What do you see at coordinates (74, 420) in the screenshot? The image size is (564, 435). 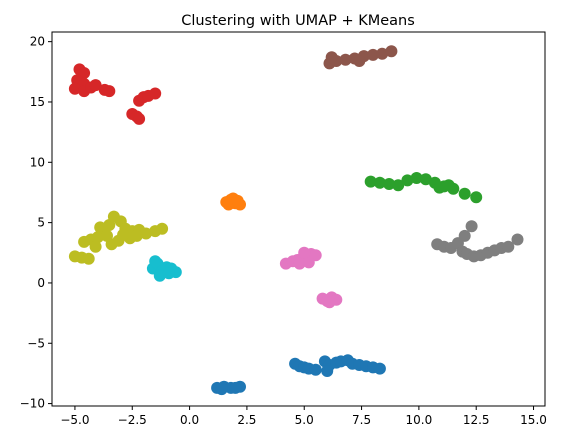 I see `x-tick-label: −5.0` at bounding box center [74, 420].